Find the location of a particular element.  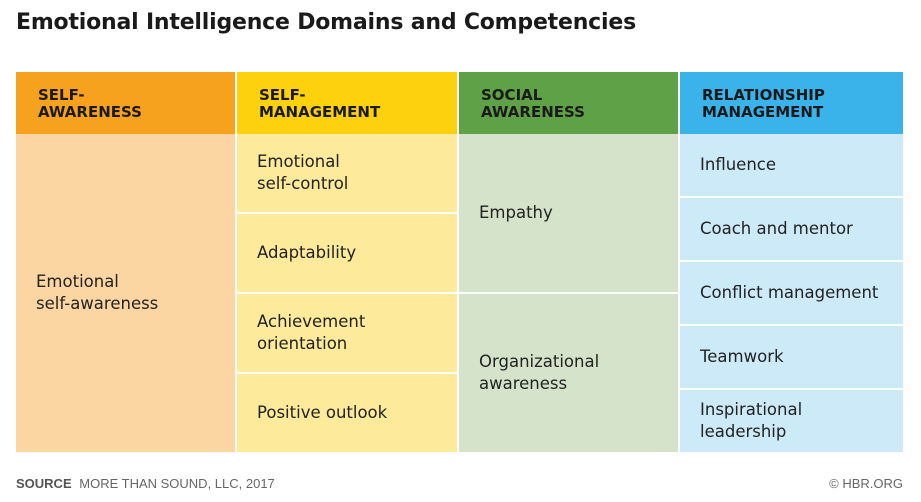

source-note: SOURCE MORE THAN SOUND, LLC, 2017 is located at coordinates (145, 483).